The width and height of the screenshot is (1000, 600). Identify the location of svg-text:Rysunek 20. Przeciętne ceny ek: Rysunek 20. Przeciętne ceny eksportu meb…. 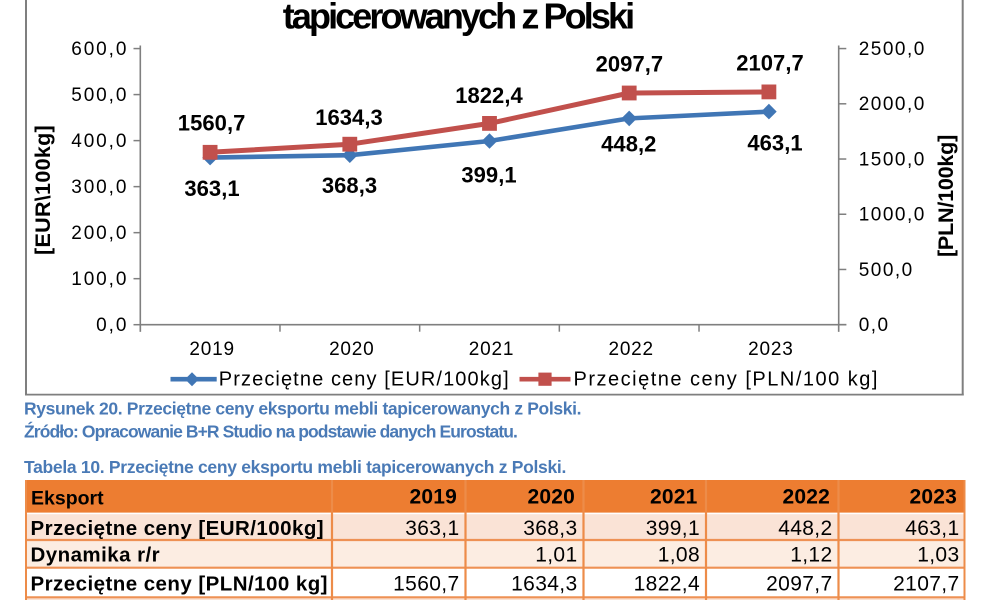
(302, 409).